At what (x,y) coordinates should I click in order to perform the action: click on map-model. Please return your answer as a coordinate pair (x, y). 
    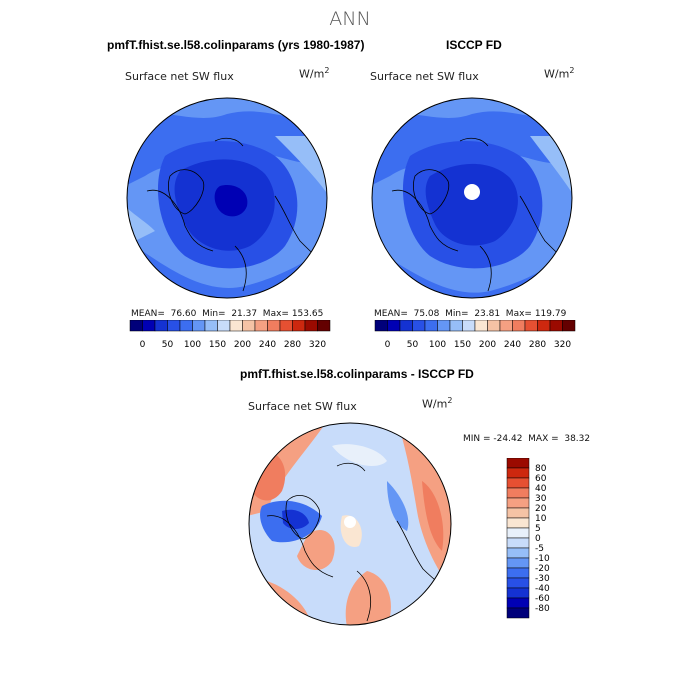
    Looking at the image, I should click on (227, 198).